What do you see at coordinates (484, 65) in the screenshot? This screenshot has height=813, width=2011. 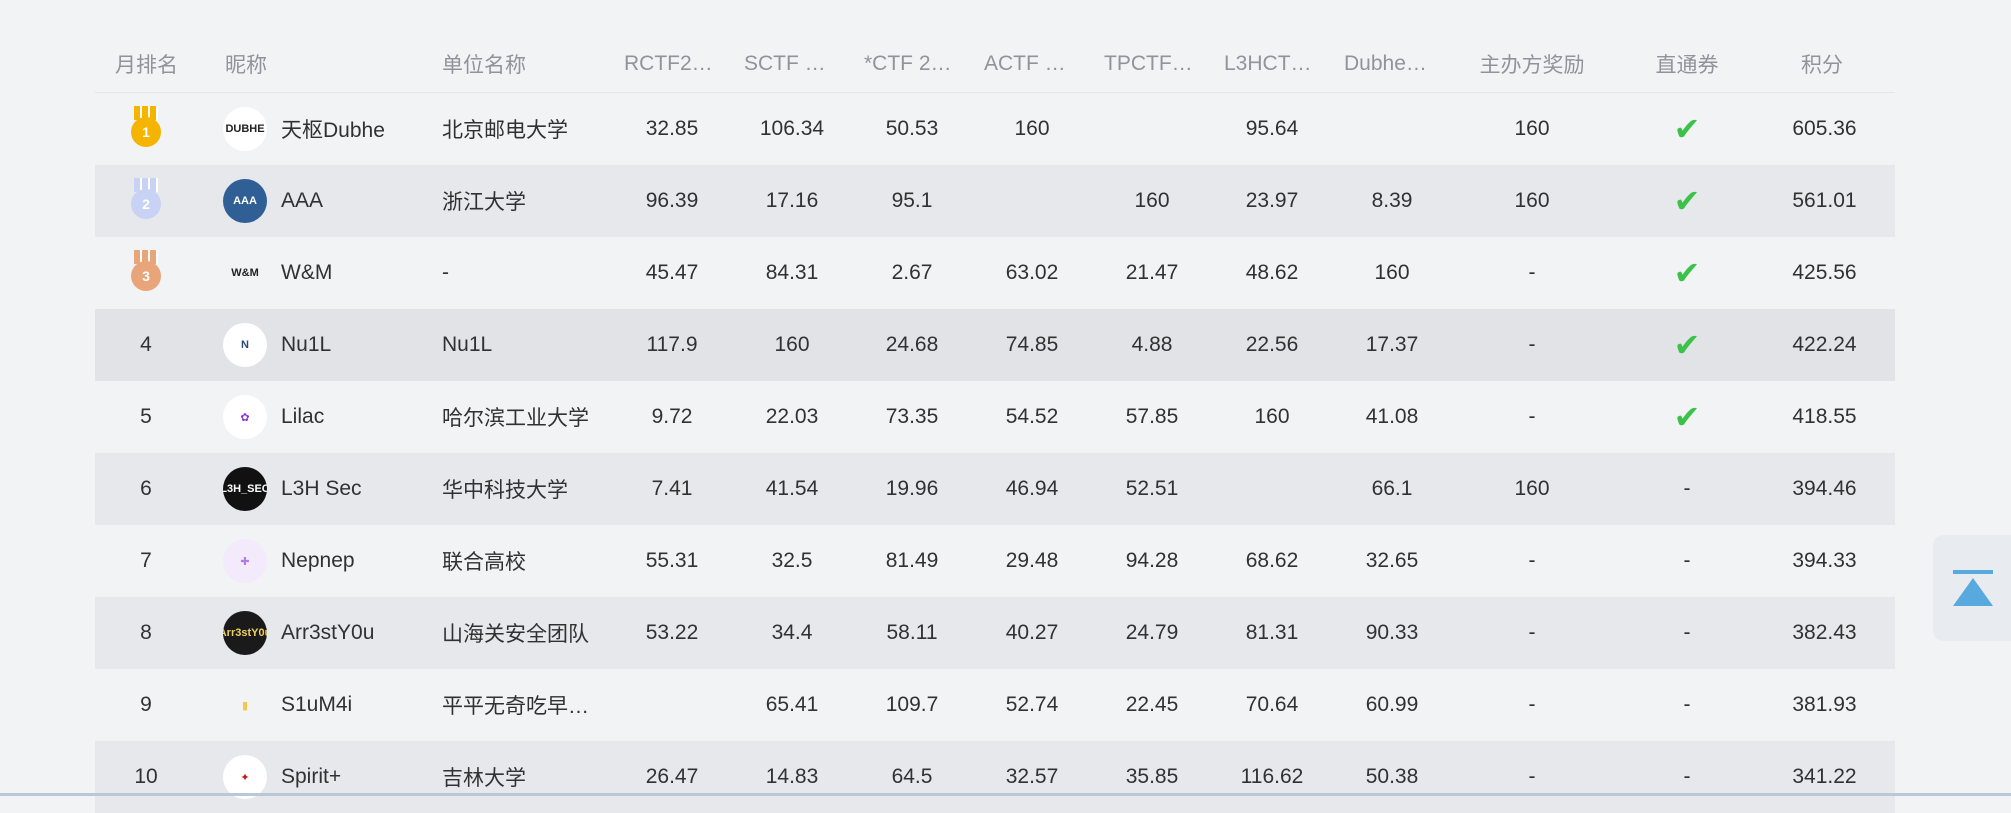 I see `header-unit: 单位名称` at bounding box center [484, 65].